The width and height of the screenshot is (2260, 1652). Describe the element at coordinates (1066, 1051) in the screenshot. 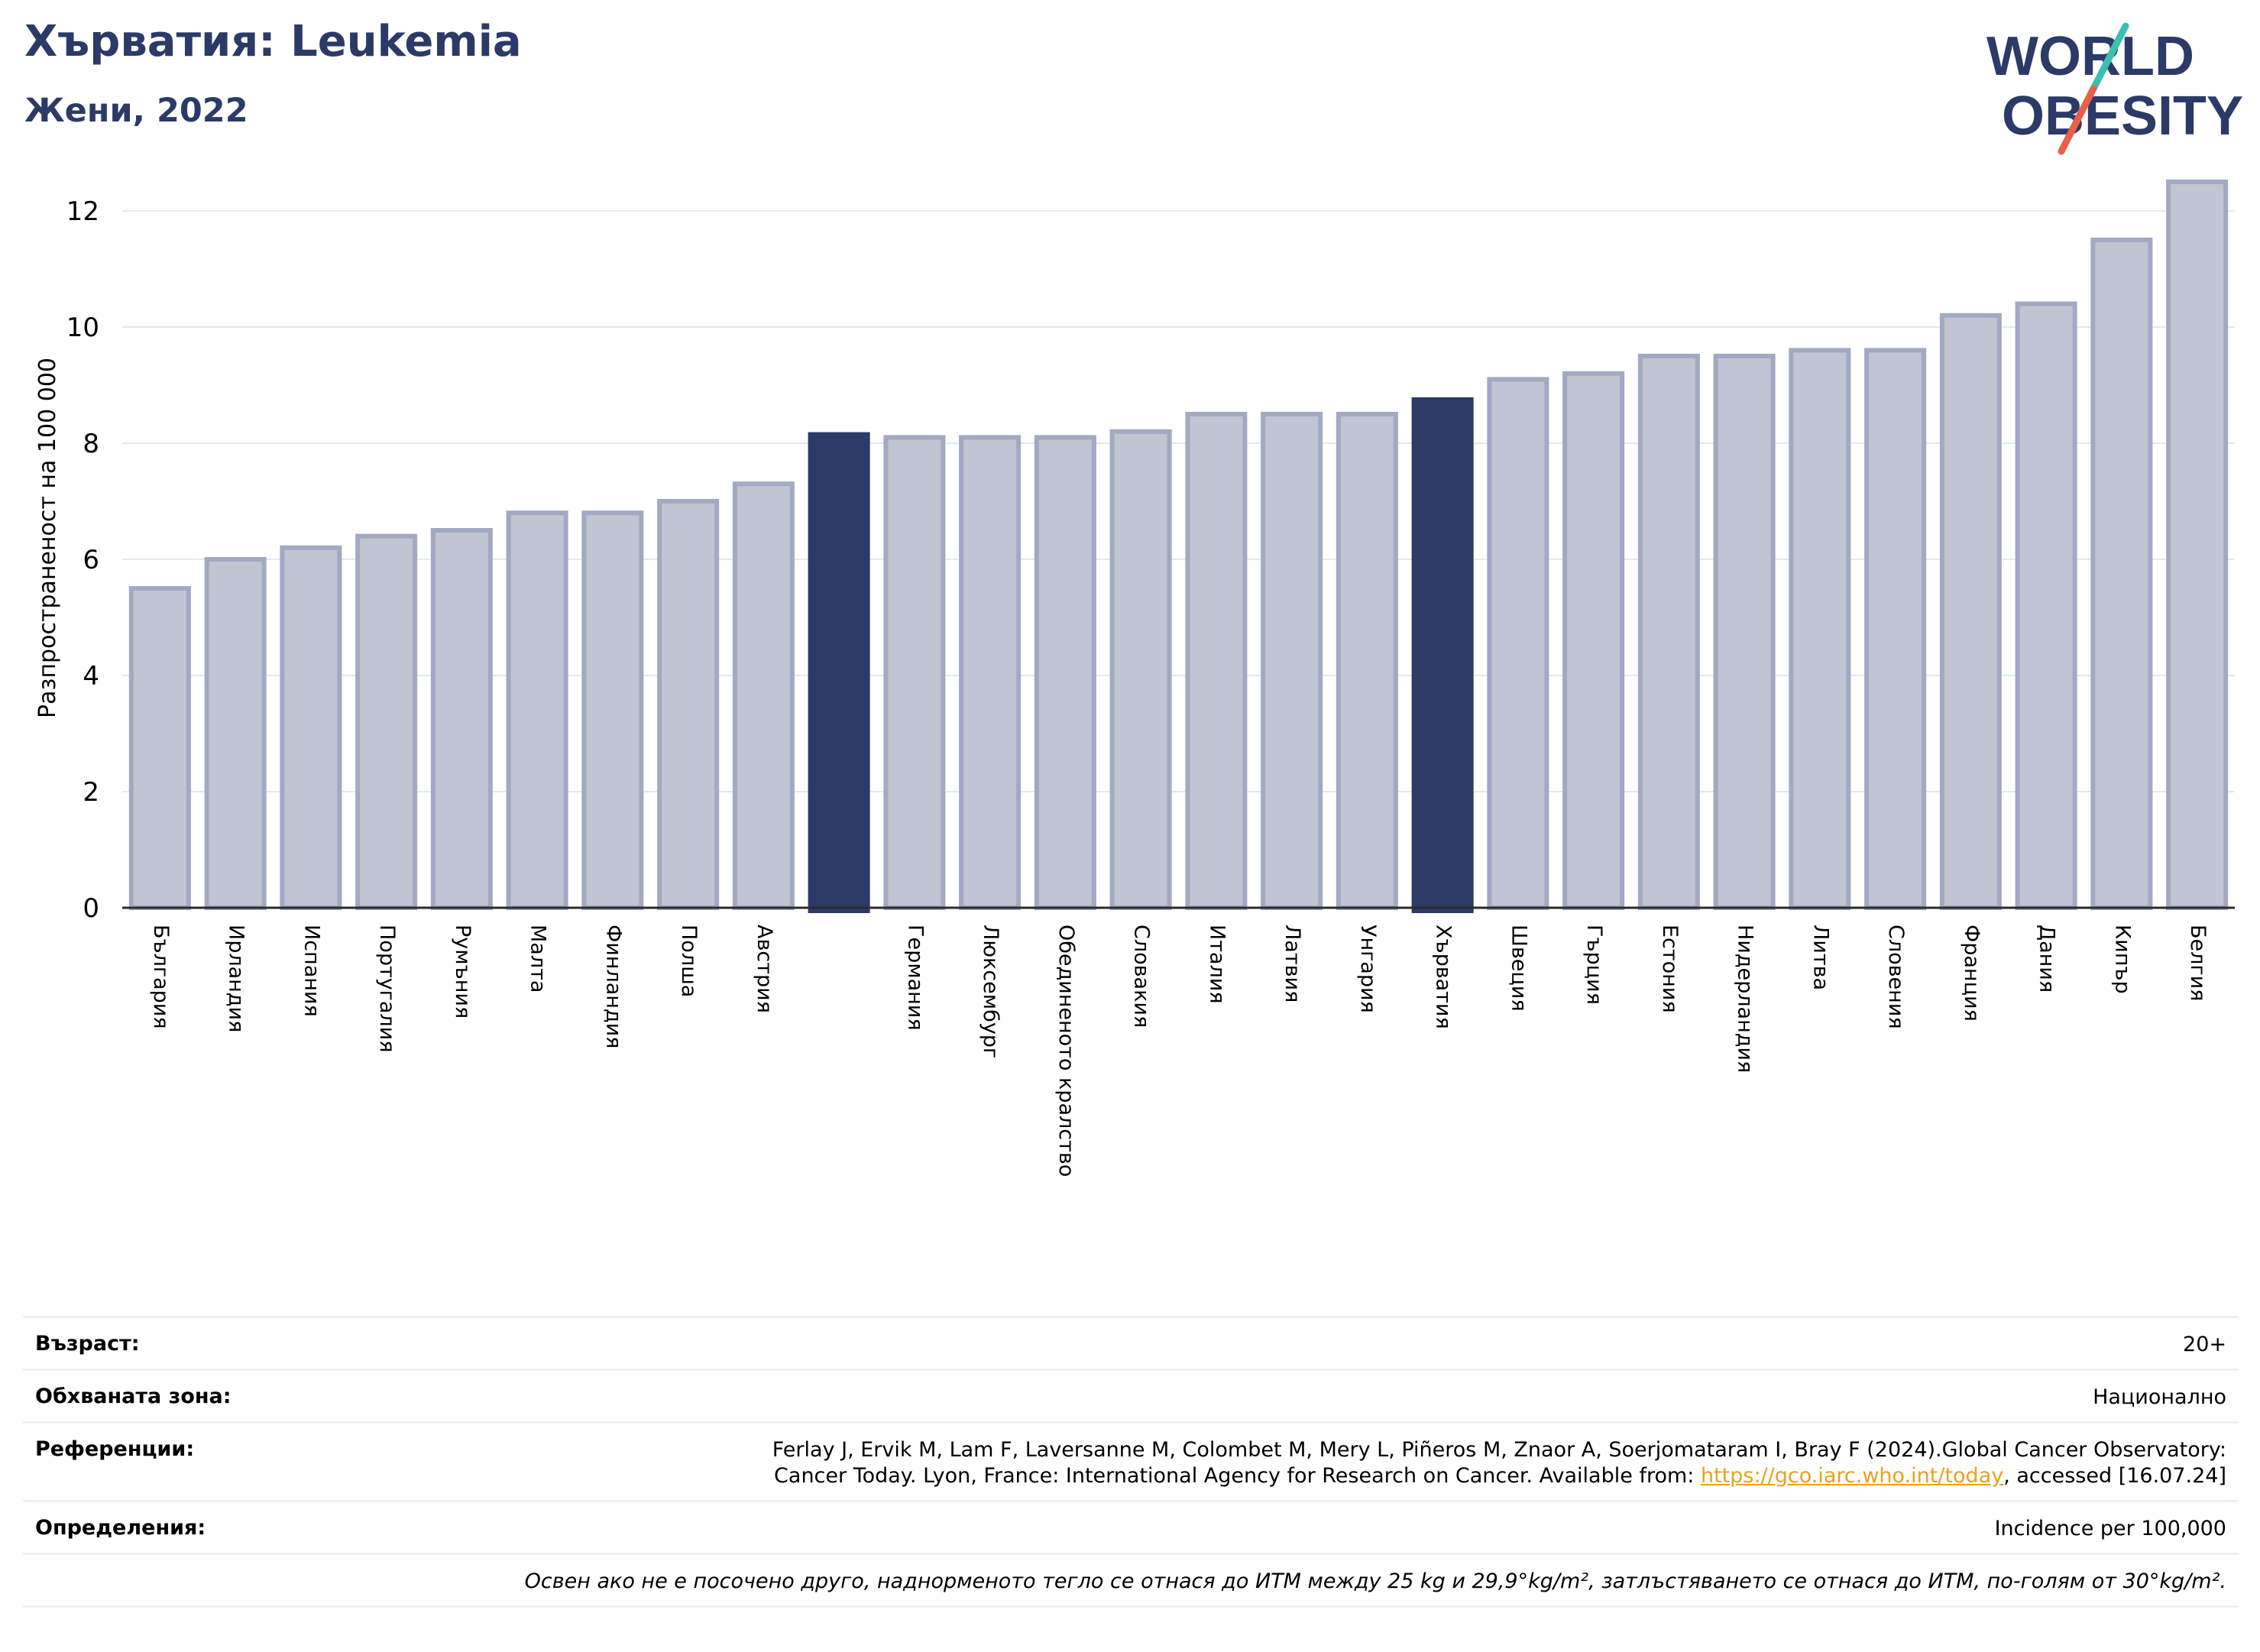

I see `x-tick-label: Обединеното кралство` at that location.